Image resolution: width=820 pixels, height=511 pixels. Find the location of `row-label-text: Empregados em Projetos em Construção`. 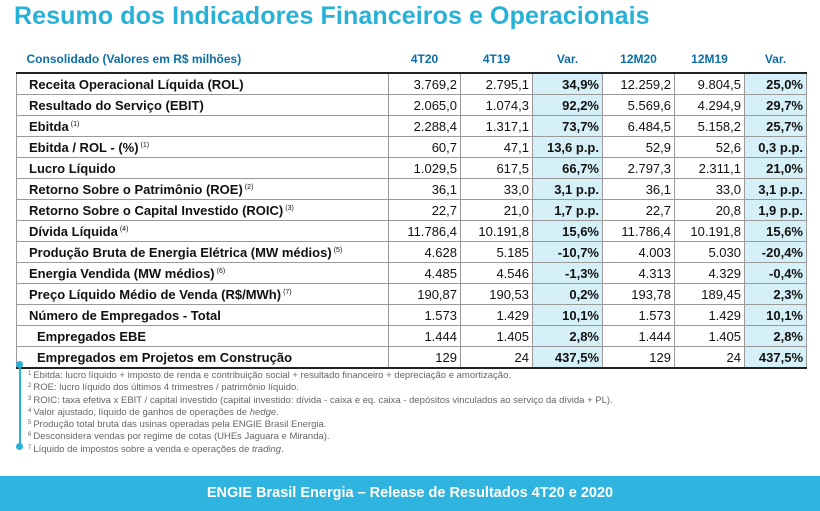

row-label-text: Empregados em Projetos em Construção is located at coordinates (165, 357).